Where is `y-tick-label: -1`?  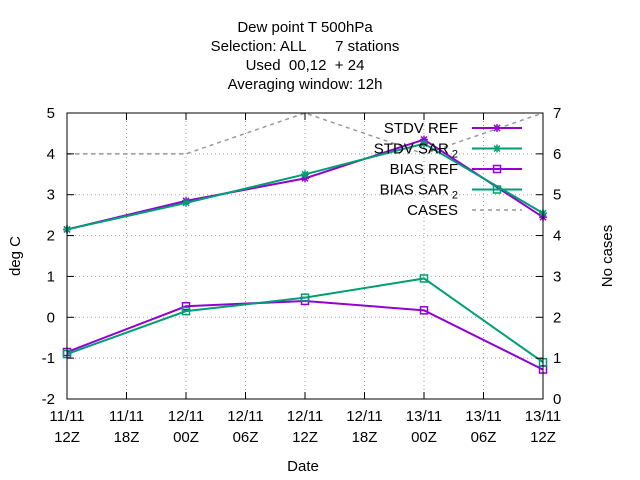 y-tick-label: -1 is located at coordinates (48, 358).